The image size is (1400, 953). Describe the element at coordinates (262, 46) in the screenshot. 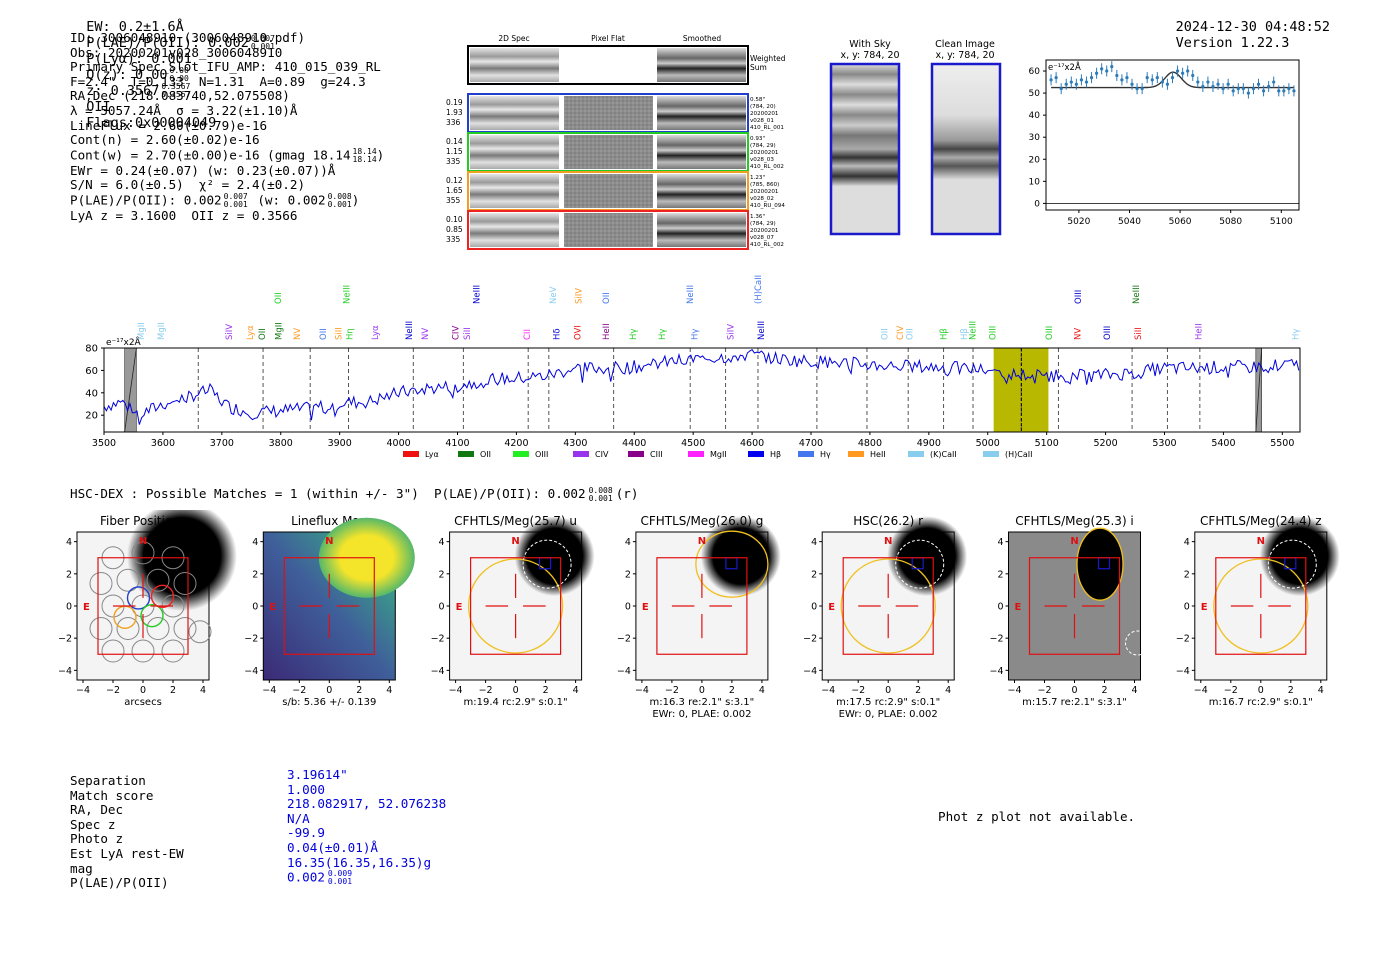

I see `header-plae-lo: 0.001` at that location.